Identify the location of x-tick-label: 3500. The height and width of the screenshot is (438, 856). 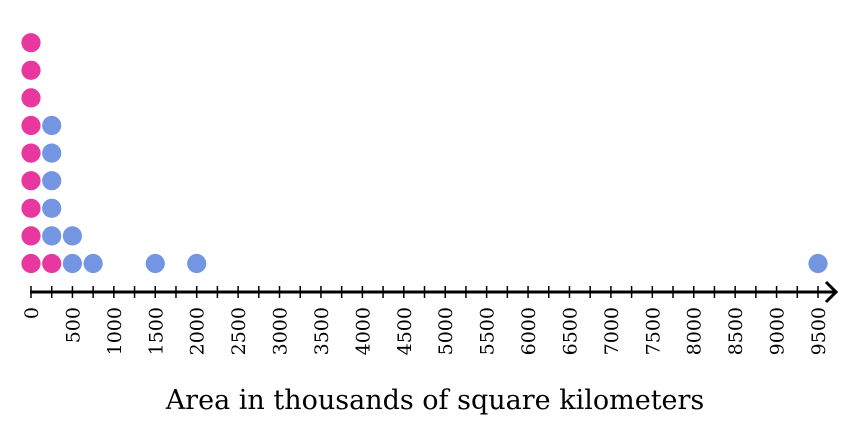
(322, 331).